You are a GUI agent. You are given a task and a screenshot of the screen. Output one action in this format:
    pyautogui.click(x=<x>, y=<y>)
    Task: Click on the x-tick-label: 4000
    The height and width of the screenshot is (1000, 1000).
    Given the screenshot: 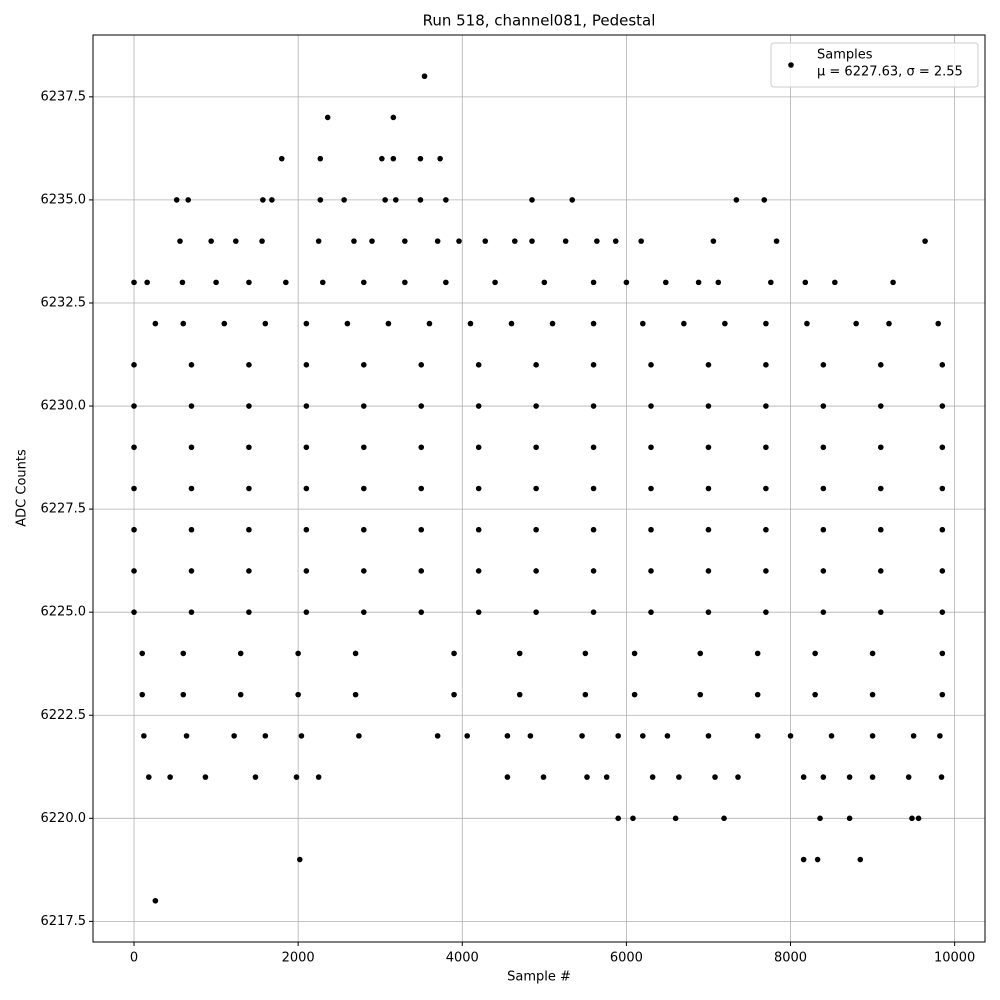 What is the action you would take?
    pyautogui.click(x=462, y=958)
    